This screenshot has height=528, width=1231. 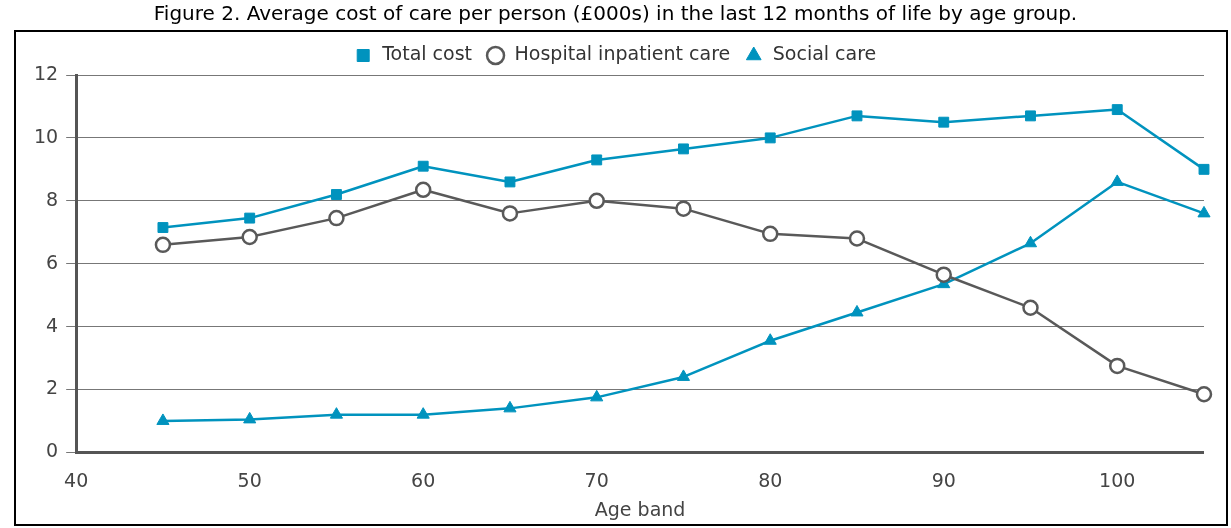 I want to click on legend-label: Social care, so click(x=824, y=53).